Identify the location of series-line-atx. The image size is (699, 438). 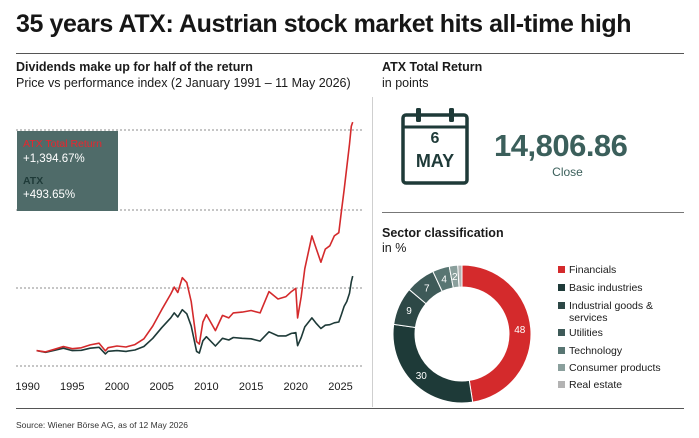
(195, 315).